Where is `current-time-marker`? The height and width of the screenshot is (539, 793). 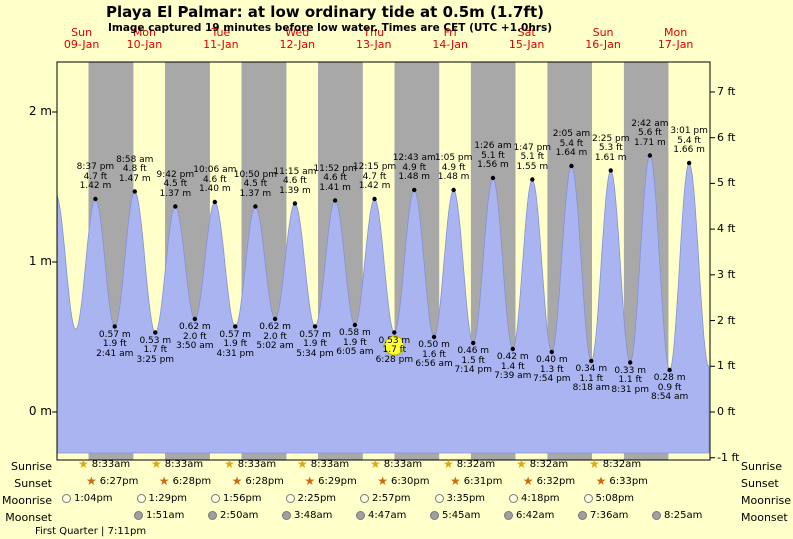
current-time-marker is located at coordinates (394, 345).